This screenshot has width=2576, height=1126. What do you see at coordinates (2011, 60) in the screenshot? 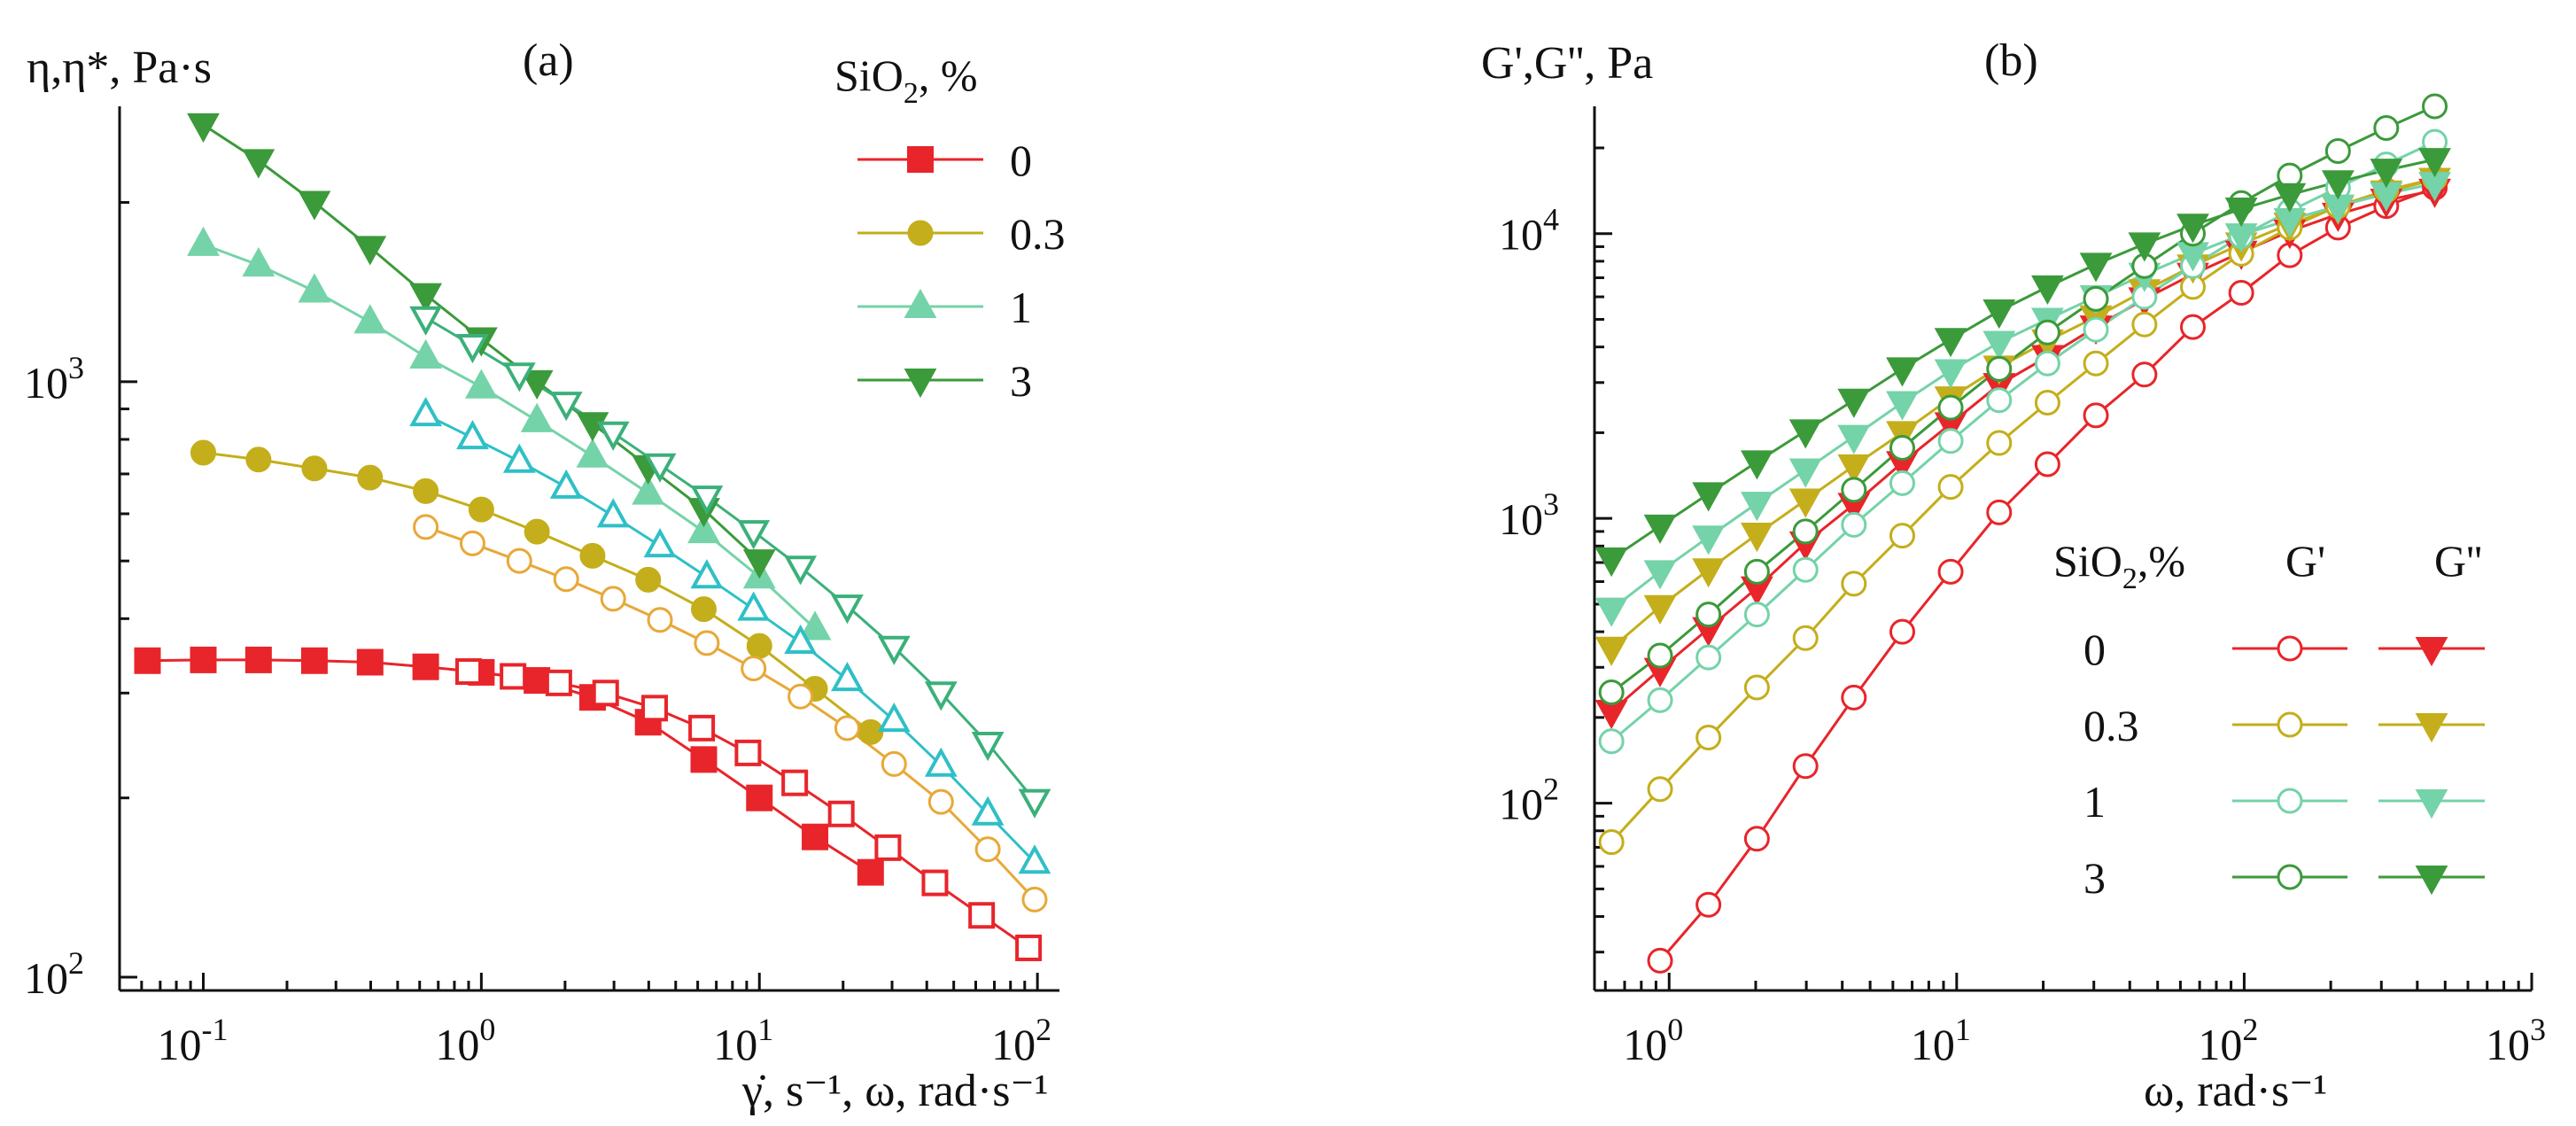
I see `panel-b-label: (b)` at bounding box center [2011, 60].